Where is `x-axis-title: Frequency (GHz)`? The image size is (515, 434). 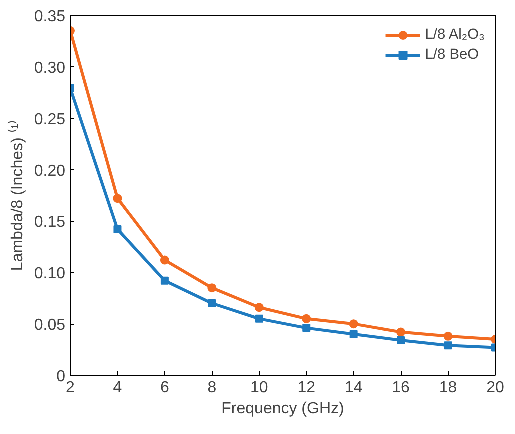
x-axis-title: Frequency (GHz) is located at coordinates (283, 409).